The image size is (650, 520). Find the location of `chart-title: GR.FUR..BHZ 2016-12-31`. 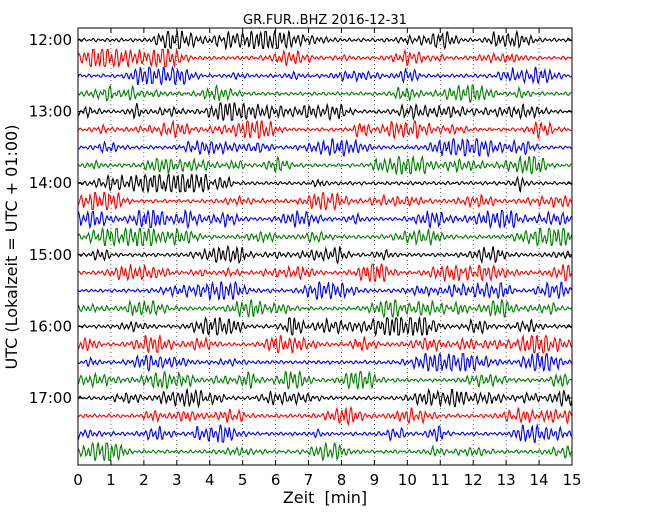

chart-title: GR.FUR..BHZ 2016-12-31 is located at coordinates (325, 20).